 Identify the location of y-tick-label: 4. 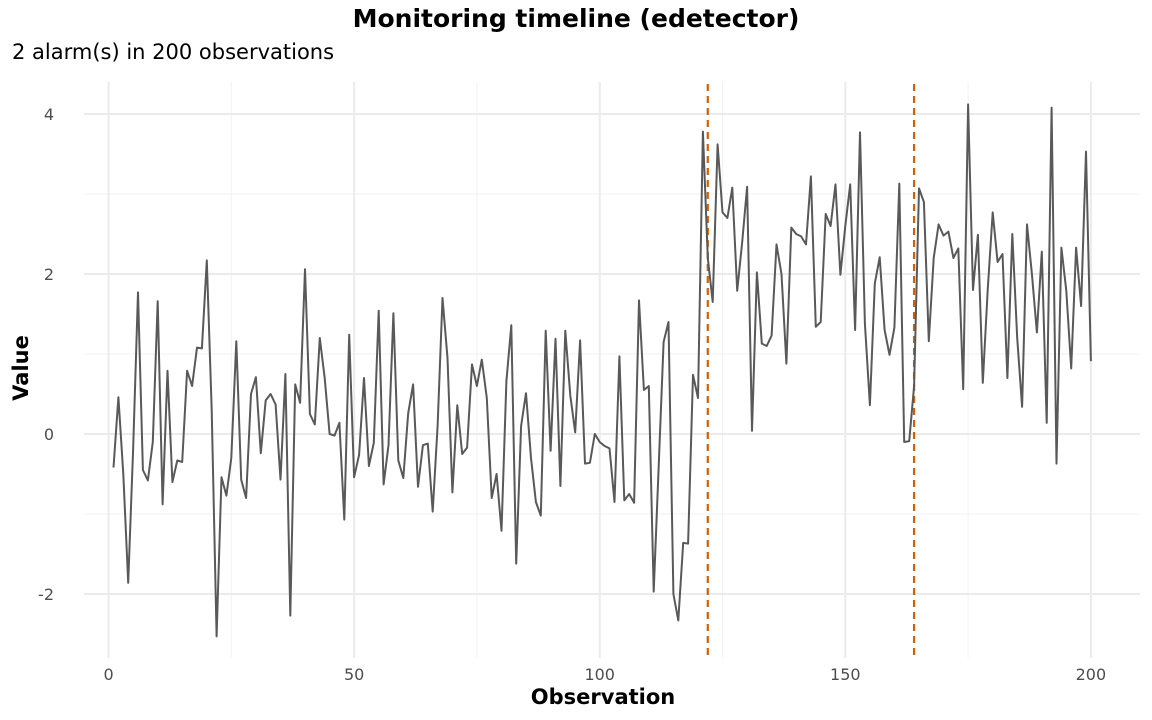
(49, 114).